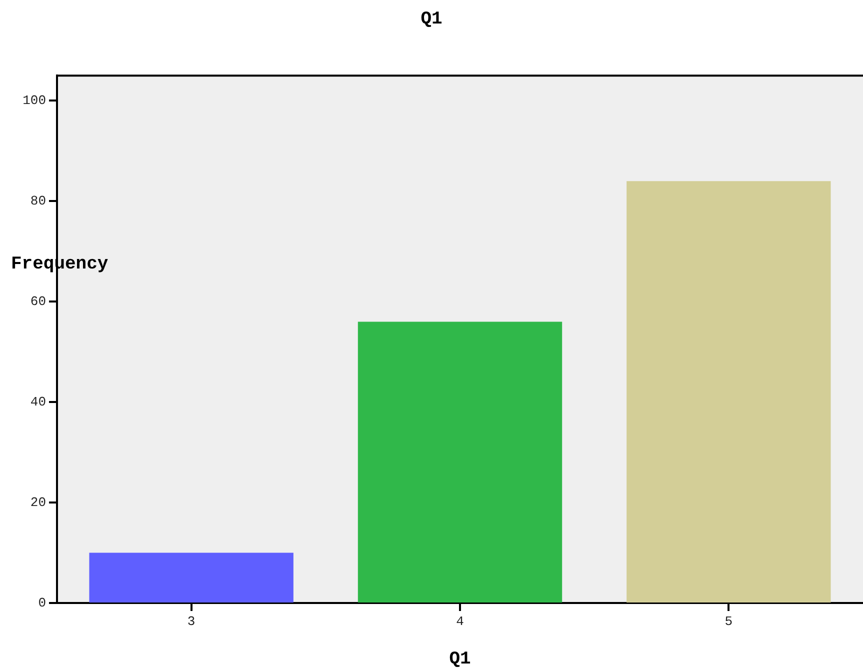  I want to click on y-tick-label: 0, so click(42, 602).